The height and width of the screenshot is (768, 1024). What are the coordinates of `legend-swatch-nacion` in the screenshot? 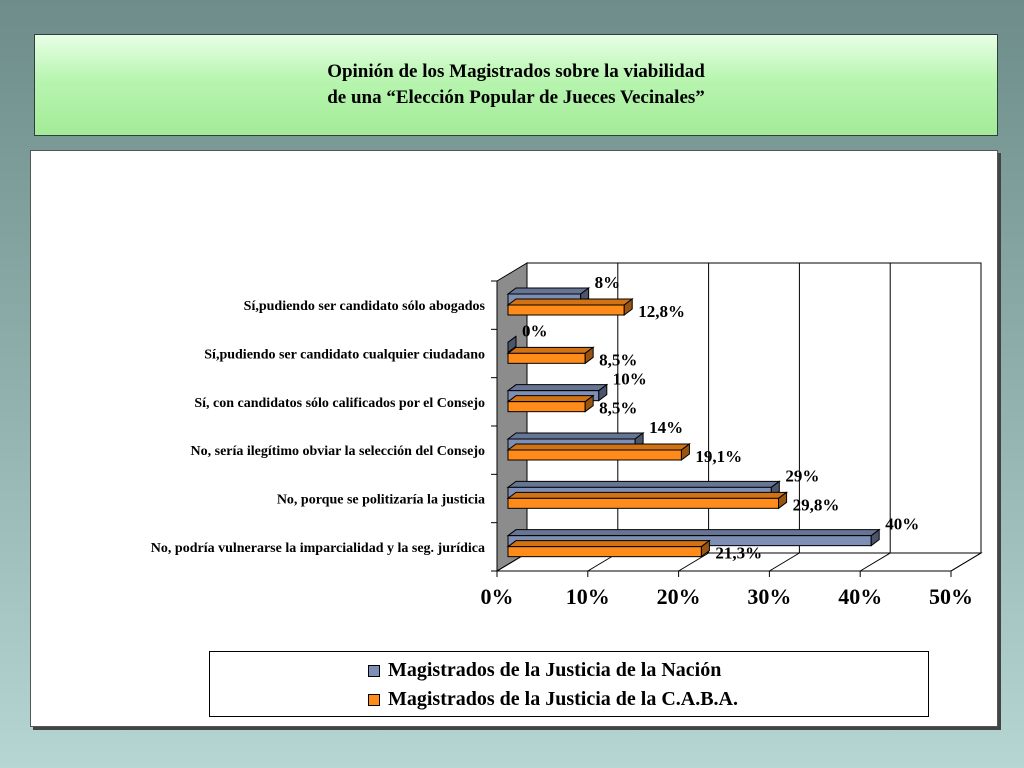 It's located at (374, 670).